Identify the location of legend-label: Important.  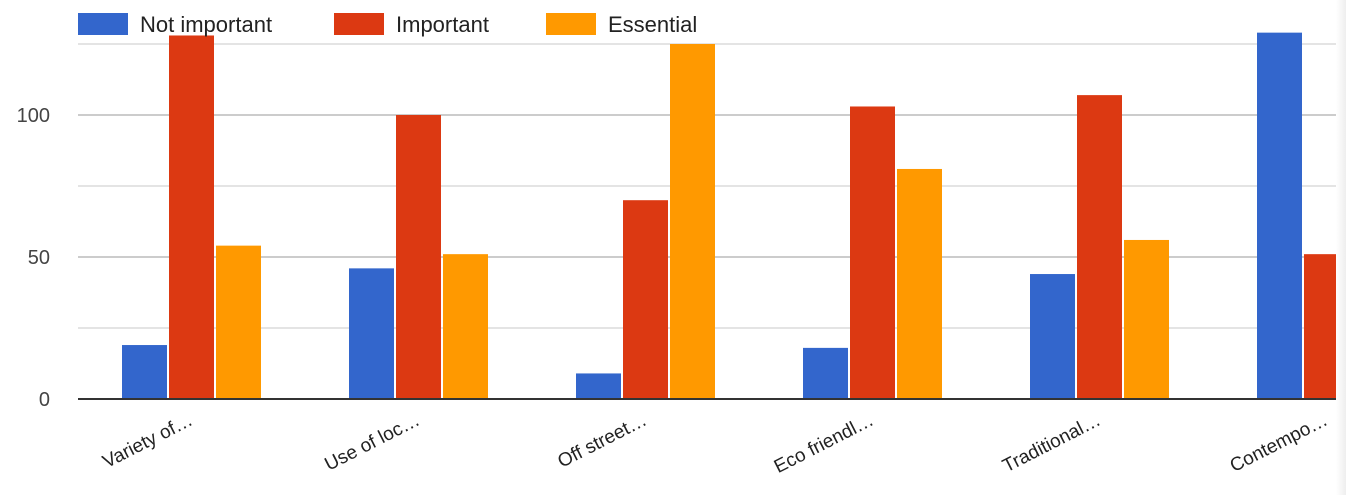
(442, 24).